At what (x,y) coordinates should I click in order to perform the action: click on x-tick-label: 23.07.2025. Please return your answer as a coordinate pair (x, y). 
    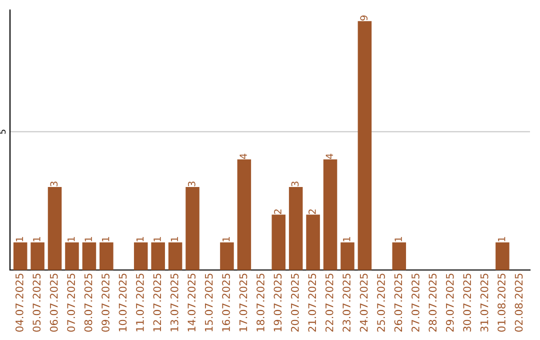
    Looking at the image, I should click on (346, 303).